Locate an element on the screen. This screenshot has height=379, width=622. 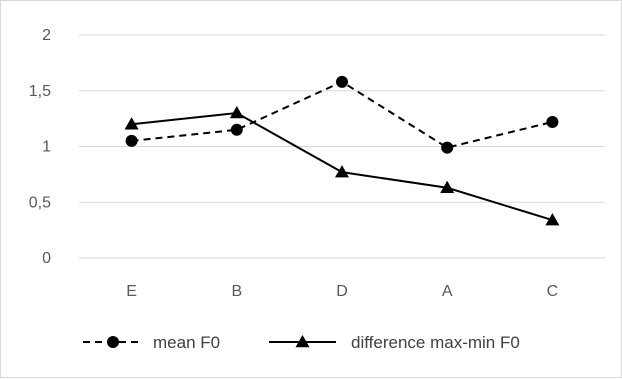
legend-item-1: difference max-min F0 is located at coordinates (394, 342).